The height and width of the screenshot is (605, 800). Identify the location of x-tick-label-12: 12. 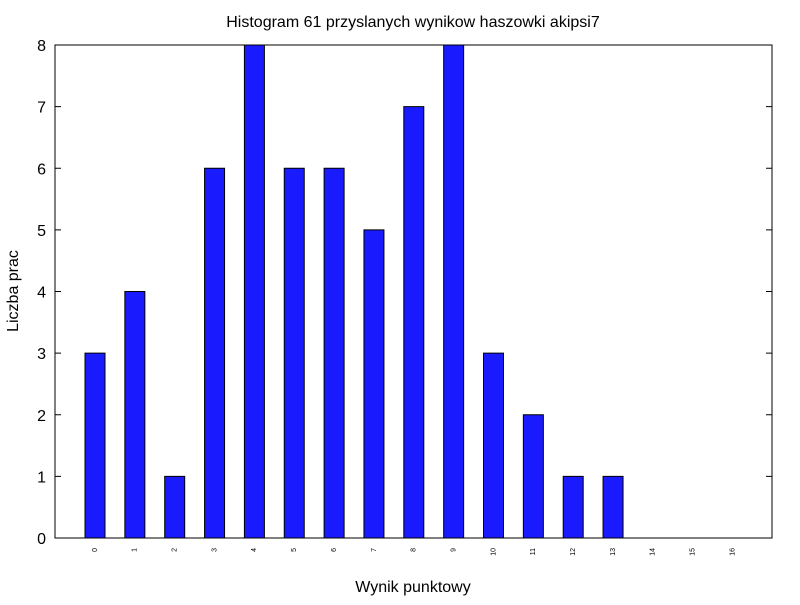
(573, 552).